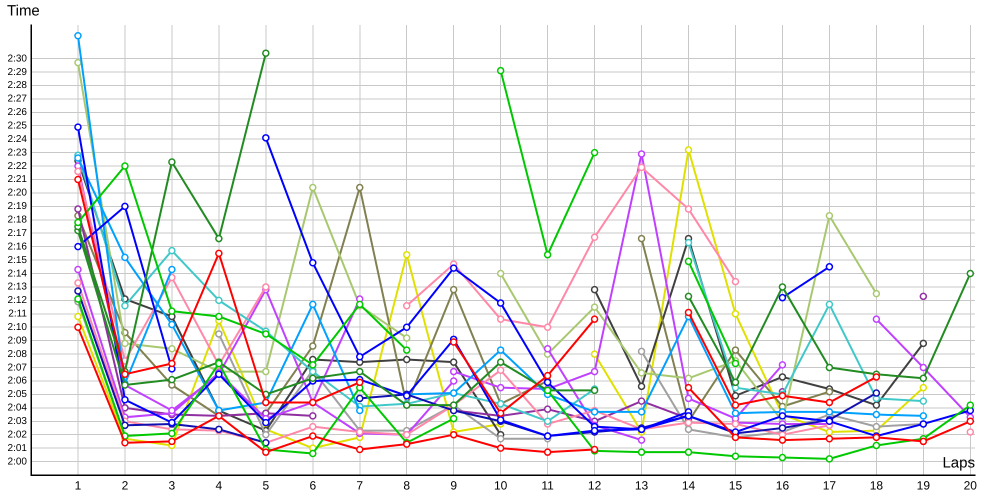  Describe the element at coordinates (18, 220) in the screenshot. I see `y-tick-label: 2:18` at that location.